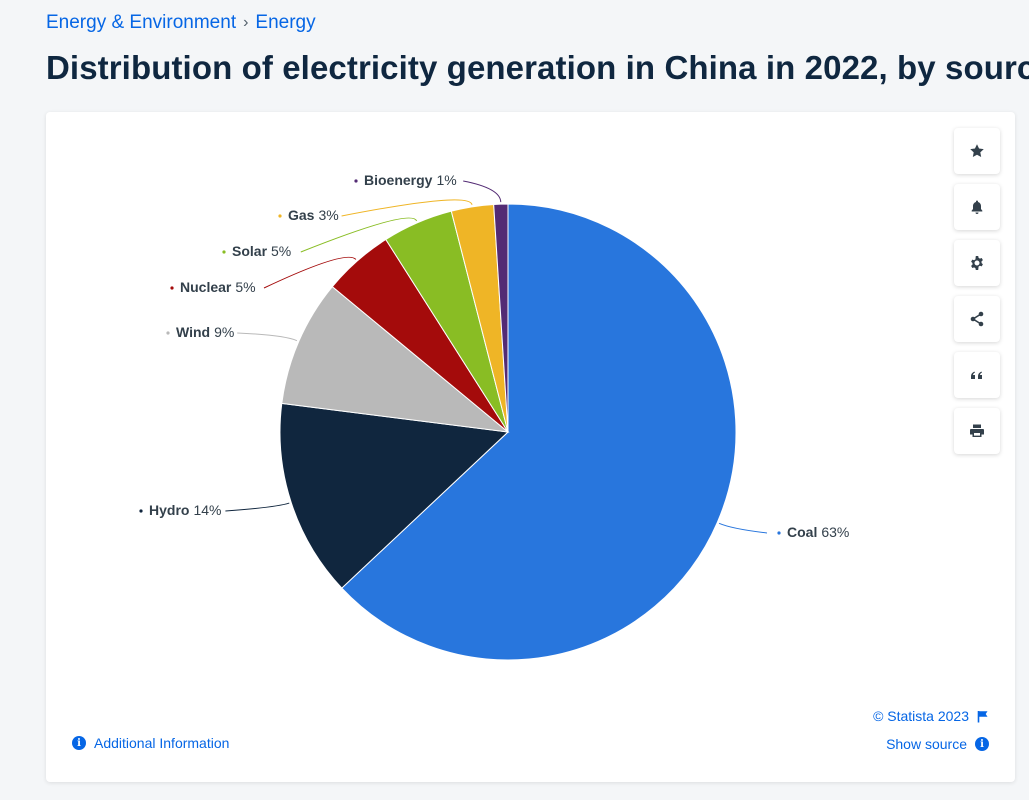 The height and width of the screenshot is (800, 1029). Describe the element at coordinates (224, 332) in the screenshot. I see `pie-label-value: 9%` at that location.